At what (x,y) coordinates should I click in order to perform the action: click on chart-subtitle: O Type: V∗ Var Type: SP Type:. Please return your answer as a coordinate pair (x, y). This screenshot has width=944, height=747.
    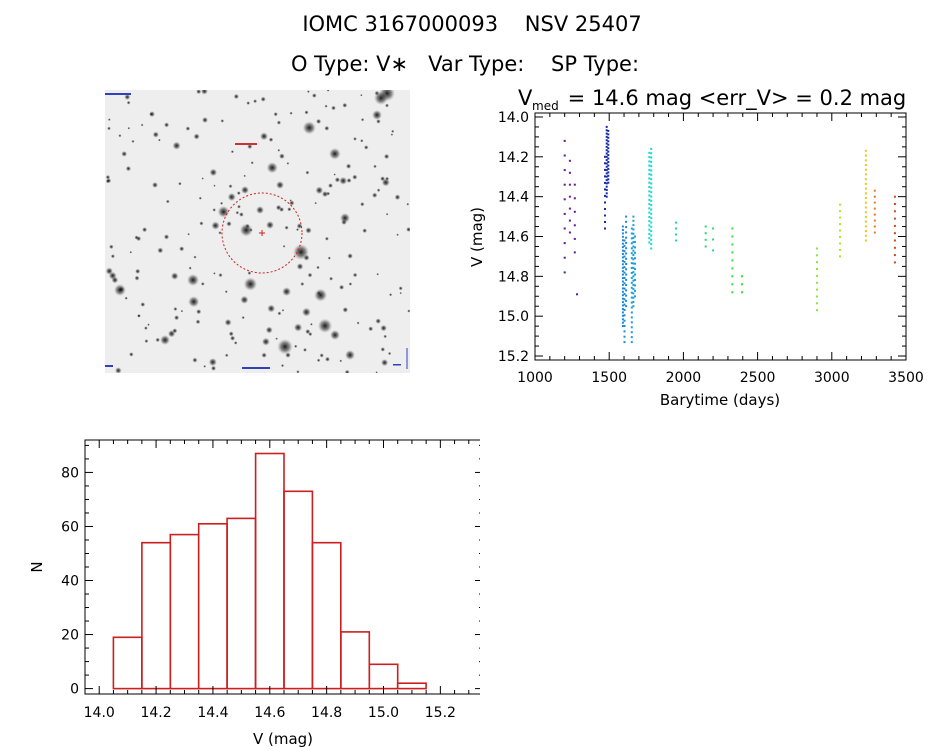
    Looking at the image, I should click on (465, 64).